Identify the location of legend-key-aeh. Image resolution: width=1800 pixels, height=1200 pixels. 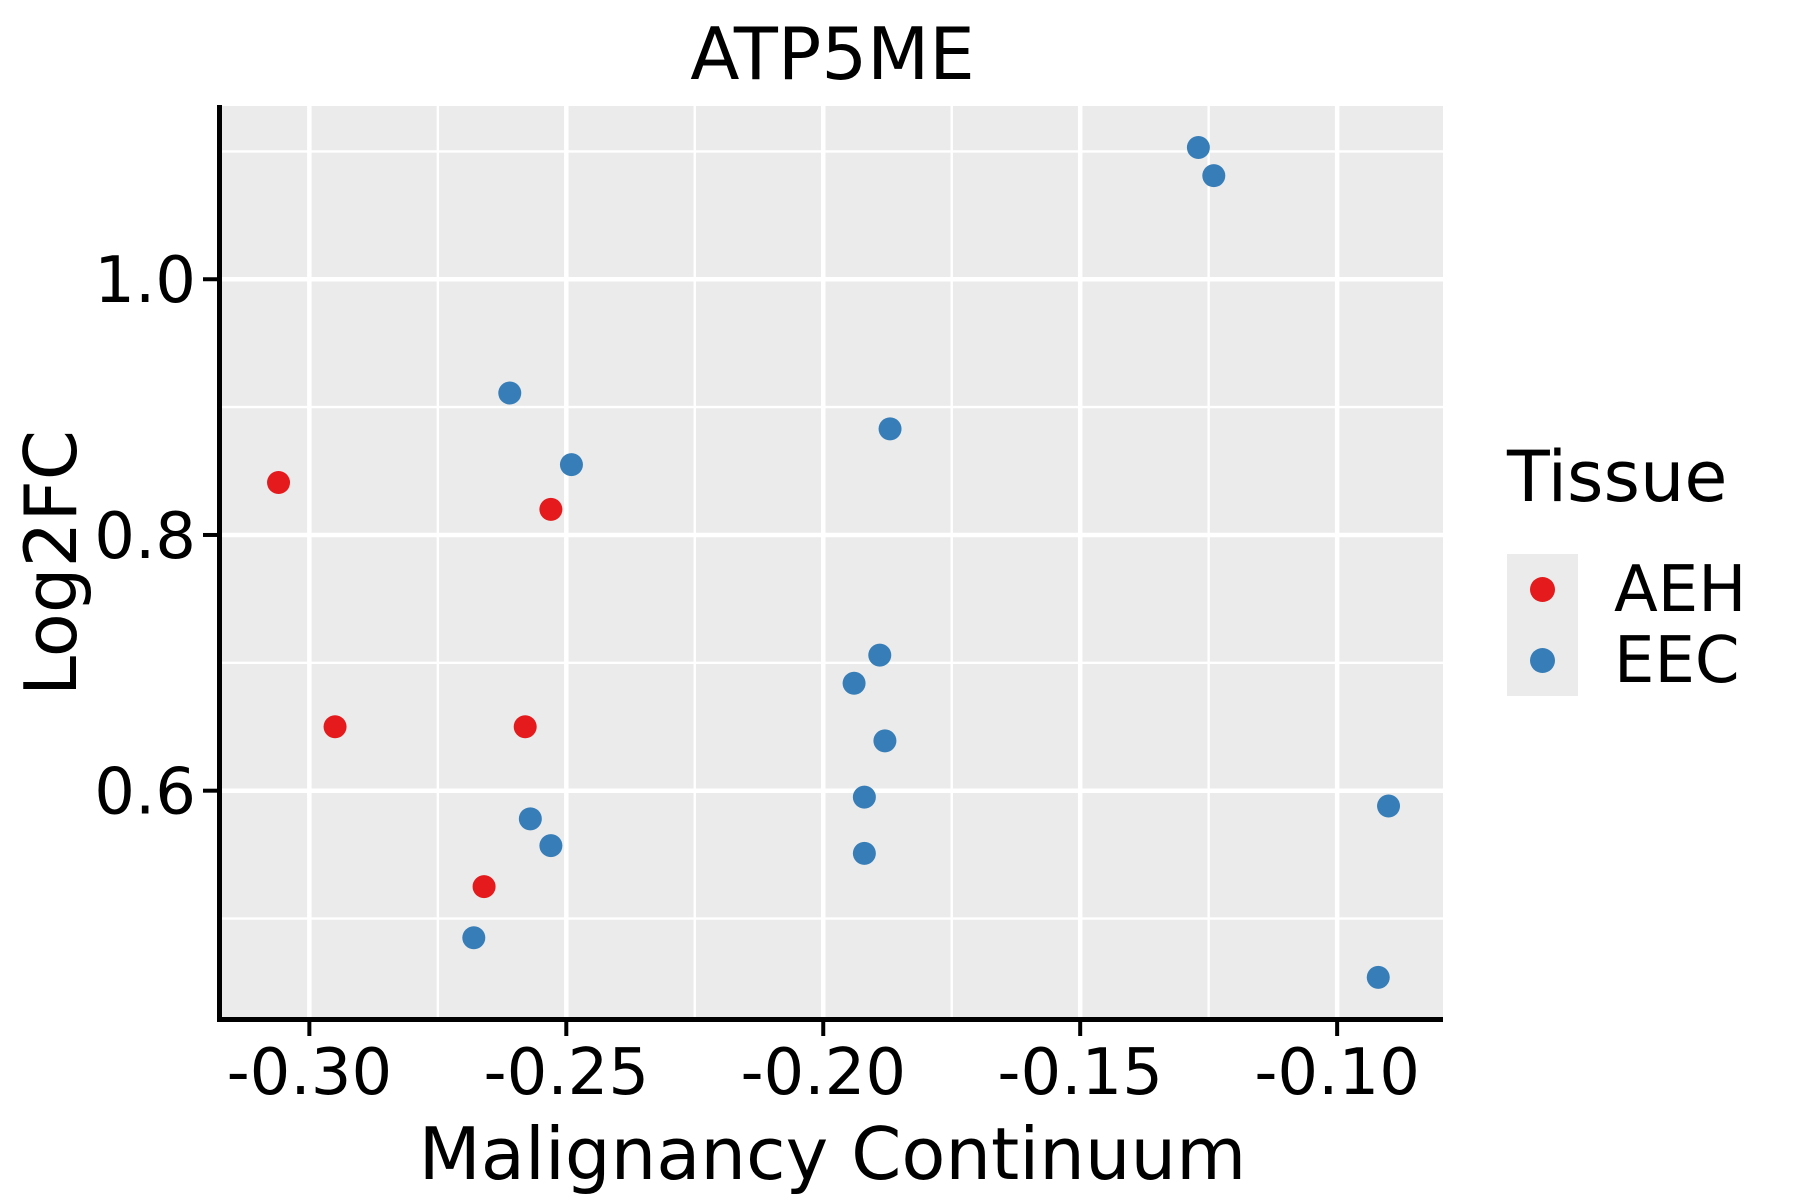
(1542, 589).